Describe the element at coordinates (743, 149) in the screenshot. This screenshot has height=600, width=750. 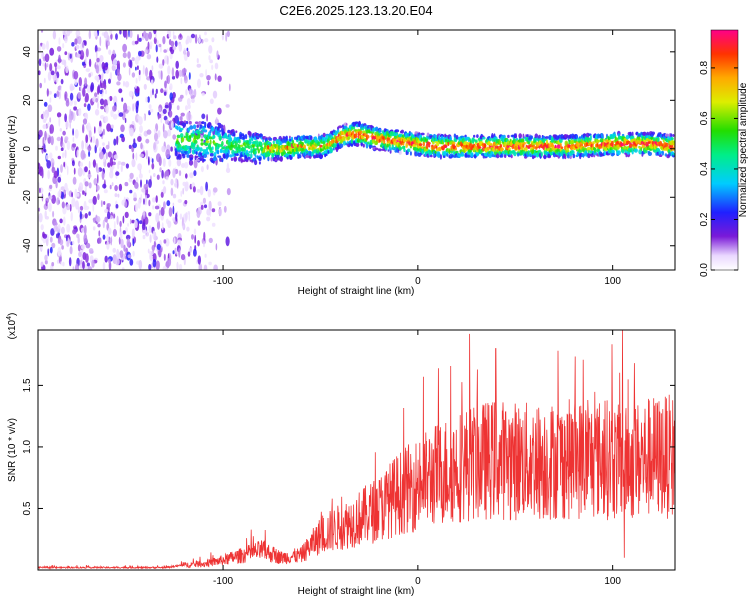
I see `colorbar-label: Normalized spectral amplitude` at that location.